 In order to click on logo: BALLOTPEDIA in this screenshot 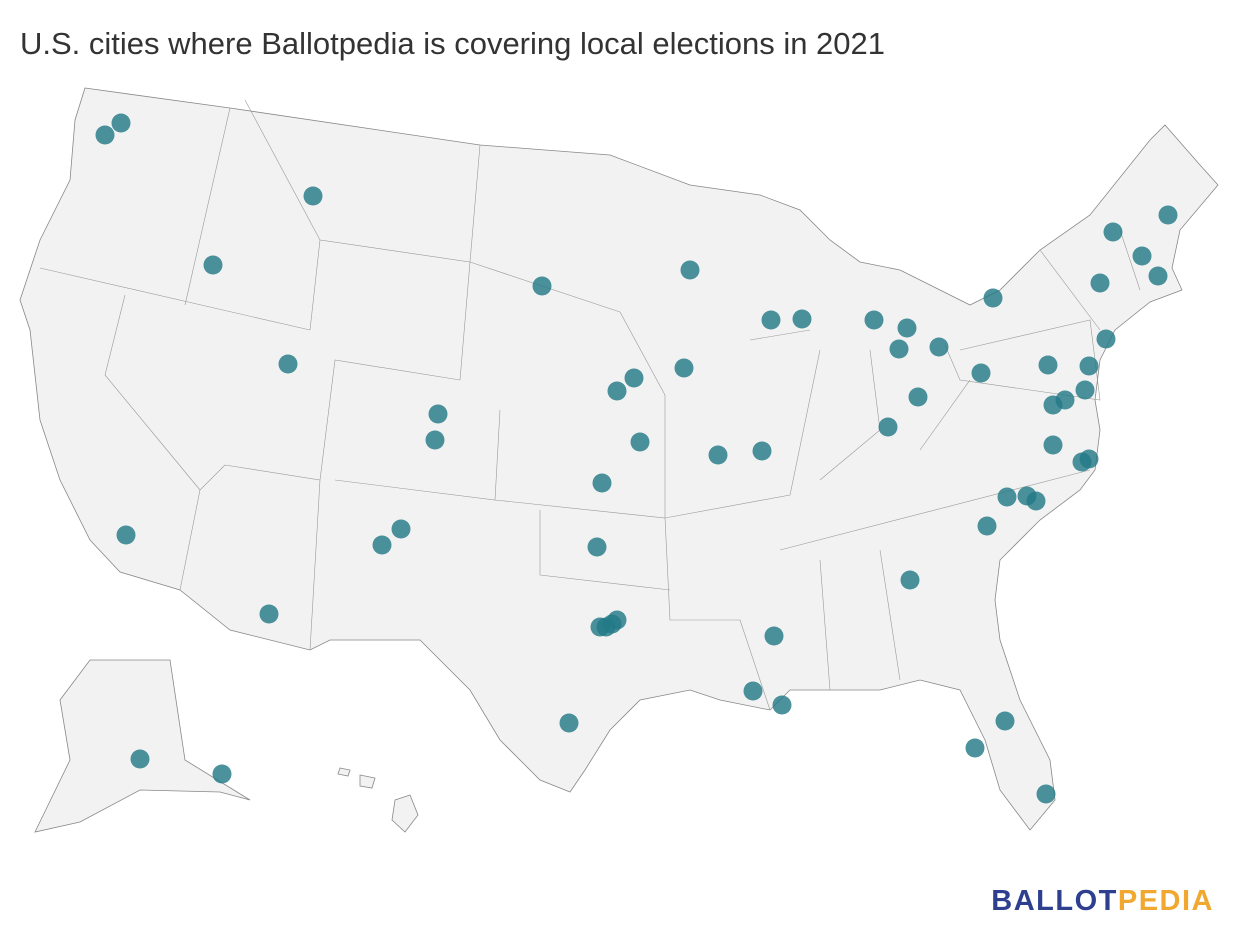, I will do `click(1102, 901)`.